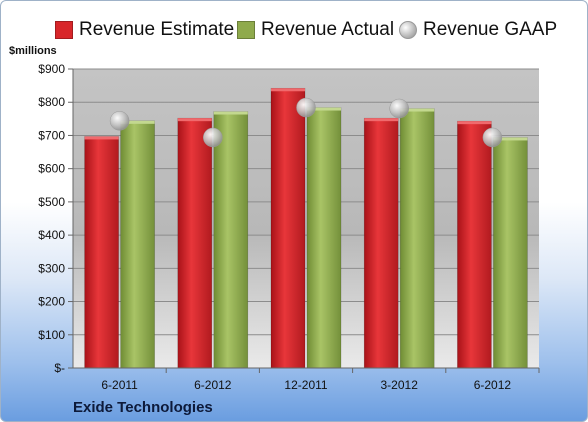 The width and height of the screenshot is (588, 422). I want to click on gaap-points, so click(306, 122).